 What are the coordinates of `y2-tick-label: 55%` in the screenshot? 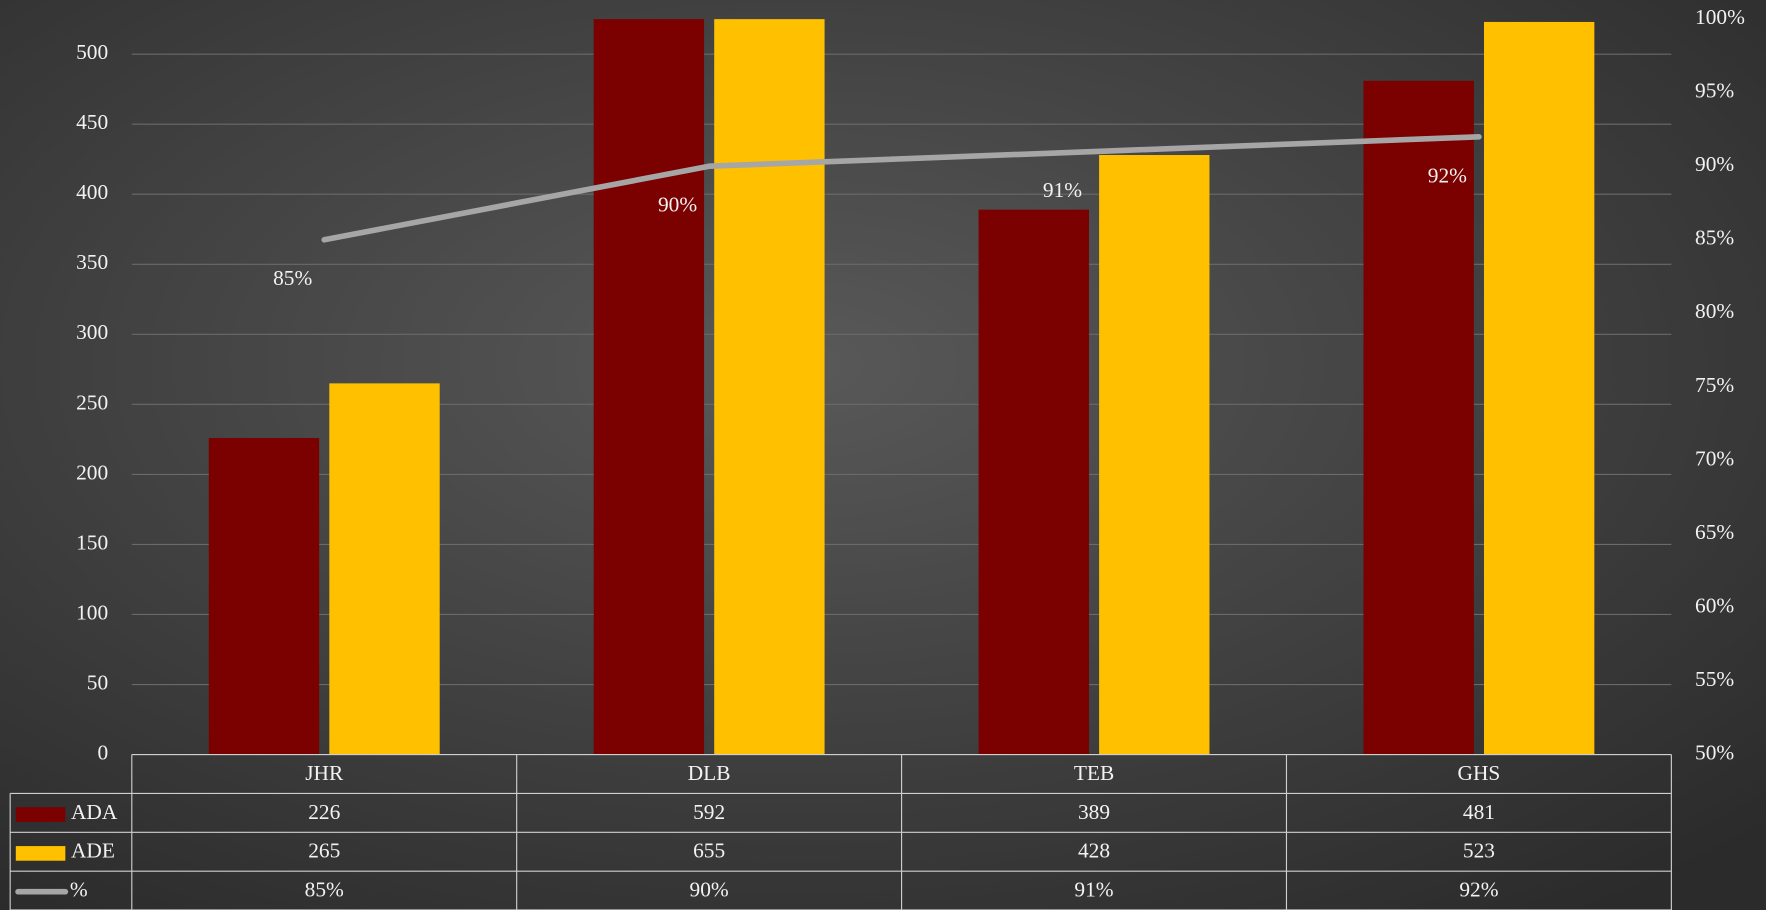 It's located at (1714, 679).